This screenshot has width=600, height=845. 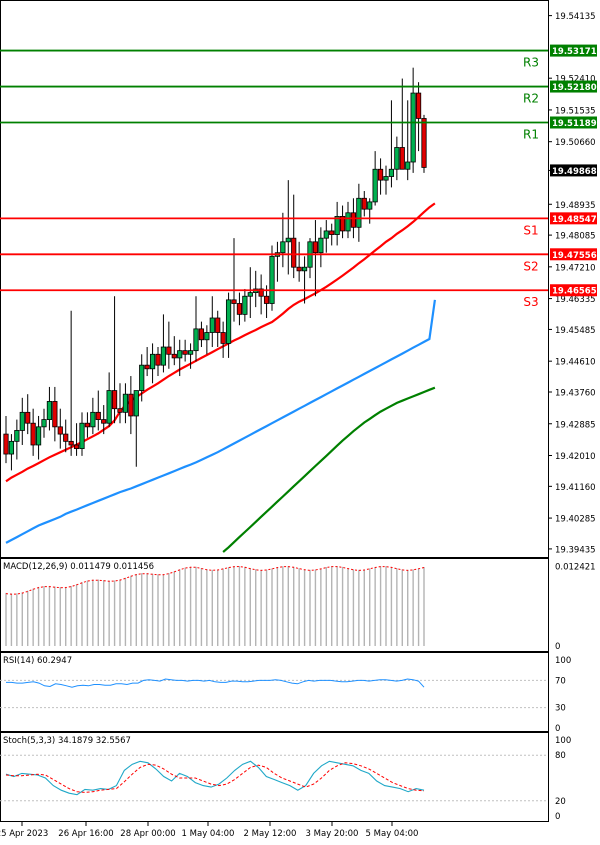 What do you see at coordinates (392, 834) in the screenshot?
I see `time-tick-label: 5 May 04:00` at bounding box center [392, 834].